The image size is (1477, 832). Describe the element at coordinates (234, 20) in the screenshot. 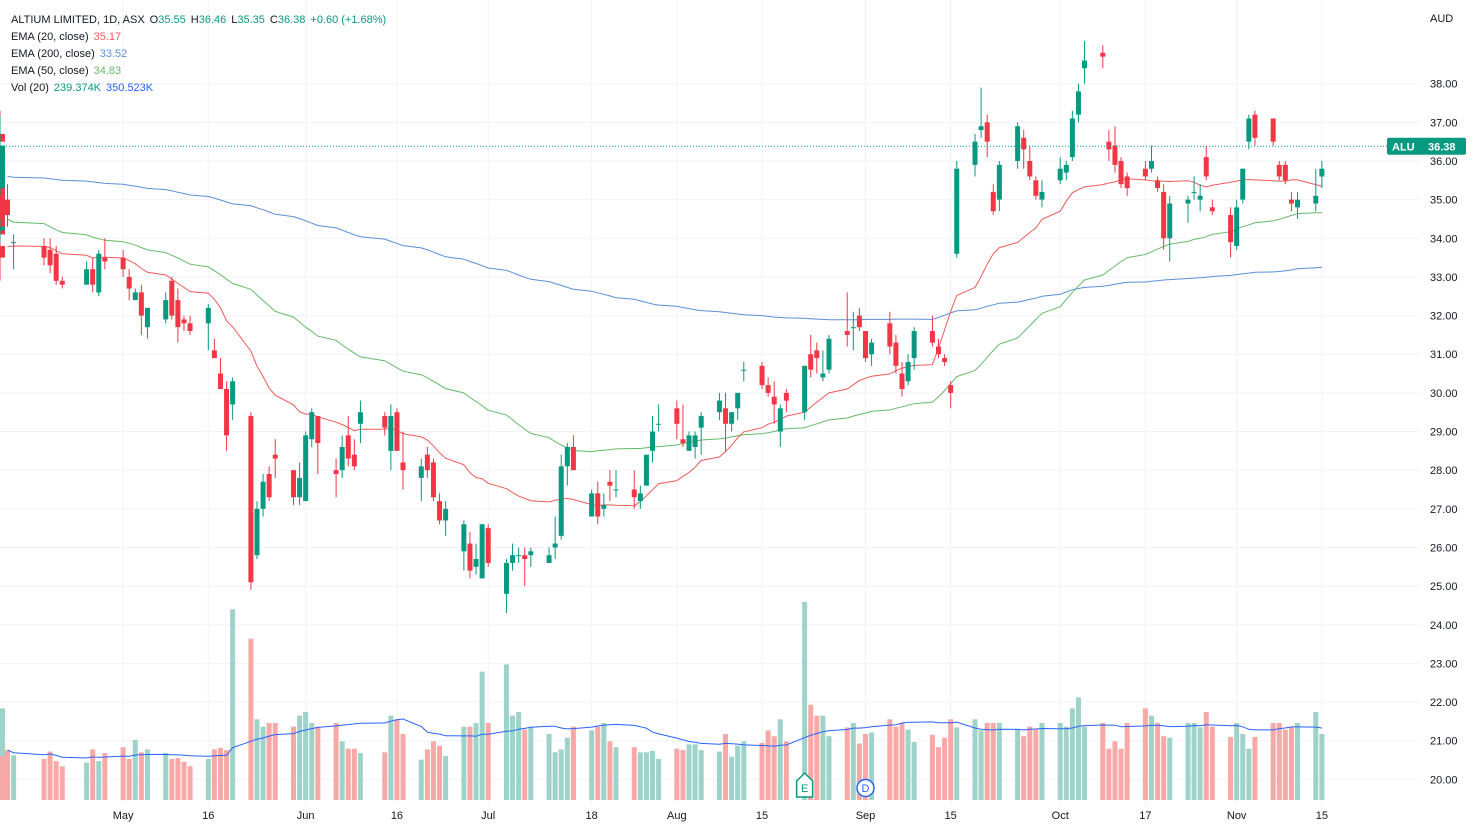

I see `low-label: L` at that location.